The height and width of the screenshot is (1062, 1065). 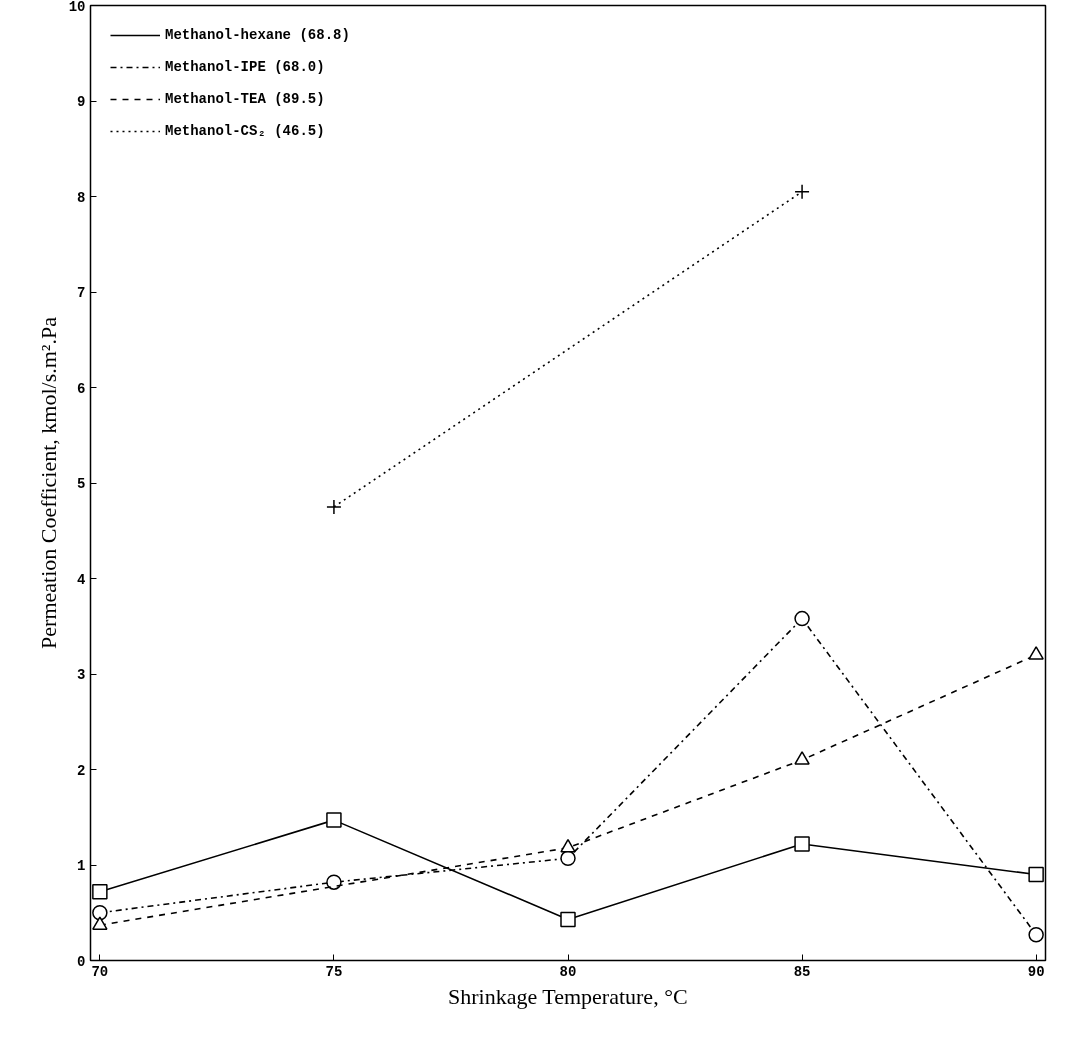 I want to click on y-tick-label: 2, so click(x=81, y=770).